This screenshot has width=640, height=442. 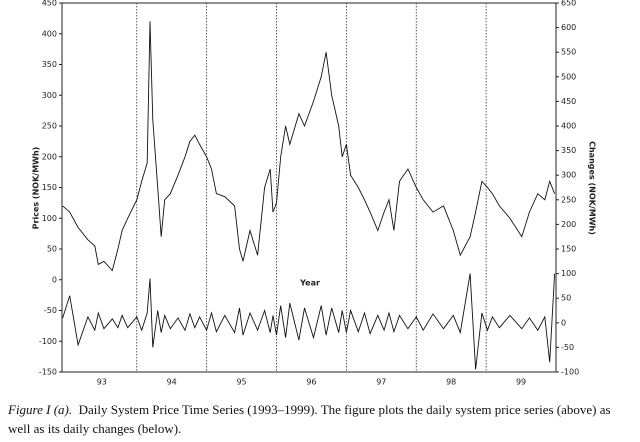 I want to click on y2-tick-label: 50, so click(x=566, y=298).